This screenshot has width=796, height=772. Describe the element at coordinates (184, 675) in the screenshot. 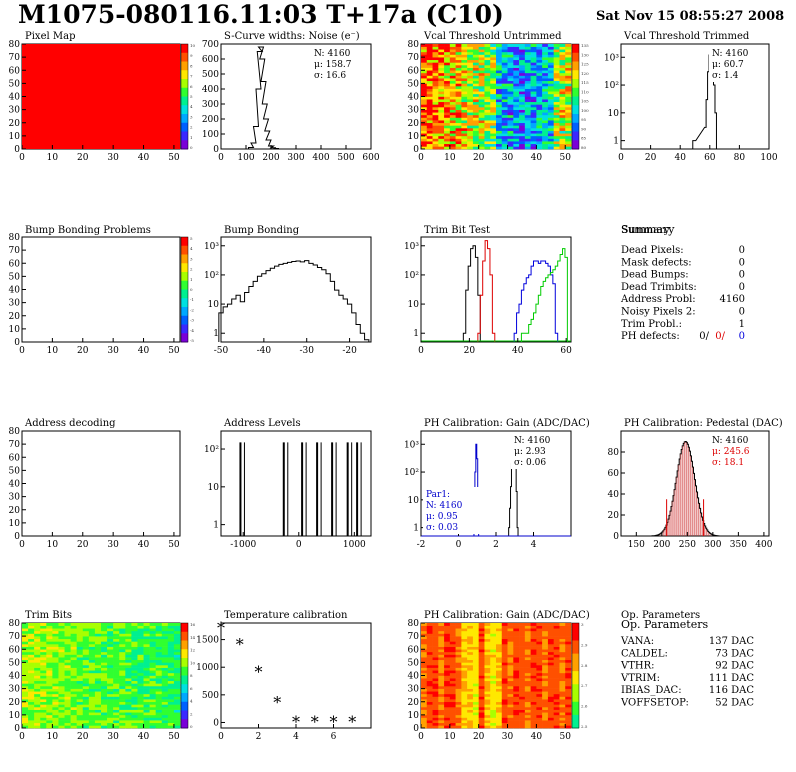

I see `palette-frame` at that location.